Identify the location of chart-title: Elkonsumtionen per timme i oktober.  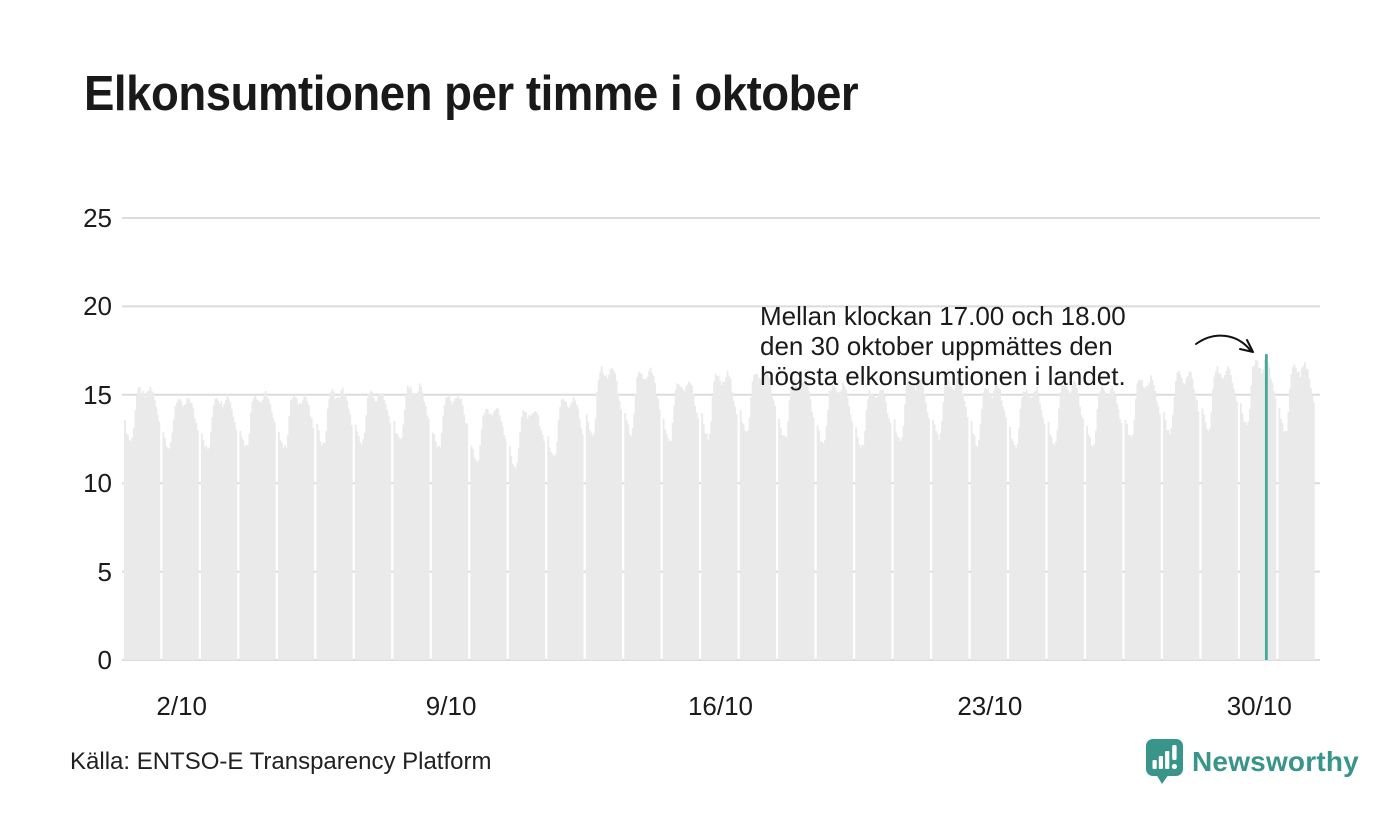
(471, 94).